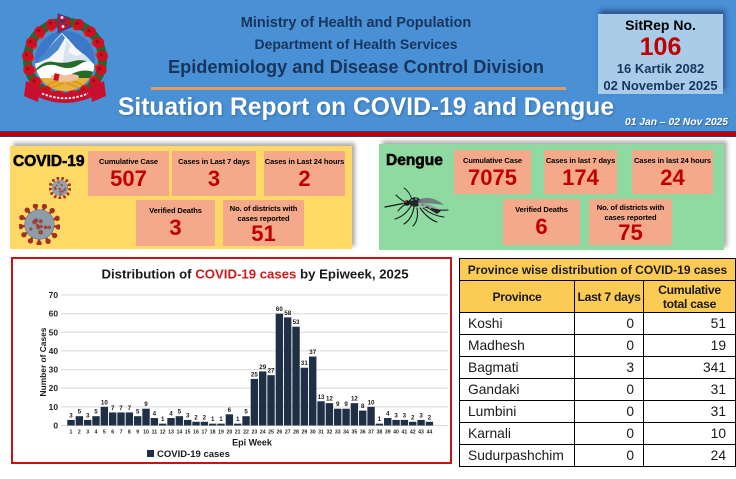 The height and width of the screenshot is (479, 736). Describe the element at coordinates (413, 433) in the screenshot. I see `svg-text: 42` at that location.